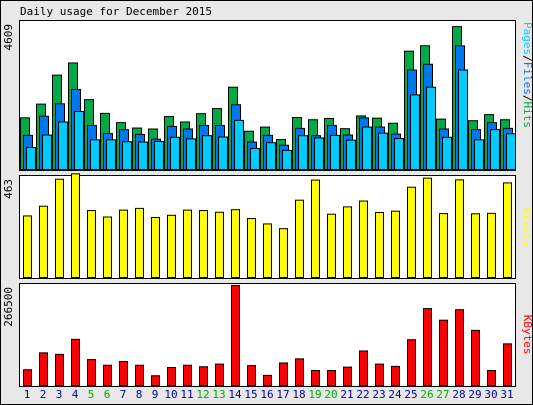  I want to click on bar-visits-visits-day4, so click(75, 225).